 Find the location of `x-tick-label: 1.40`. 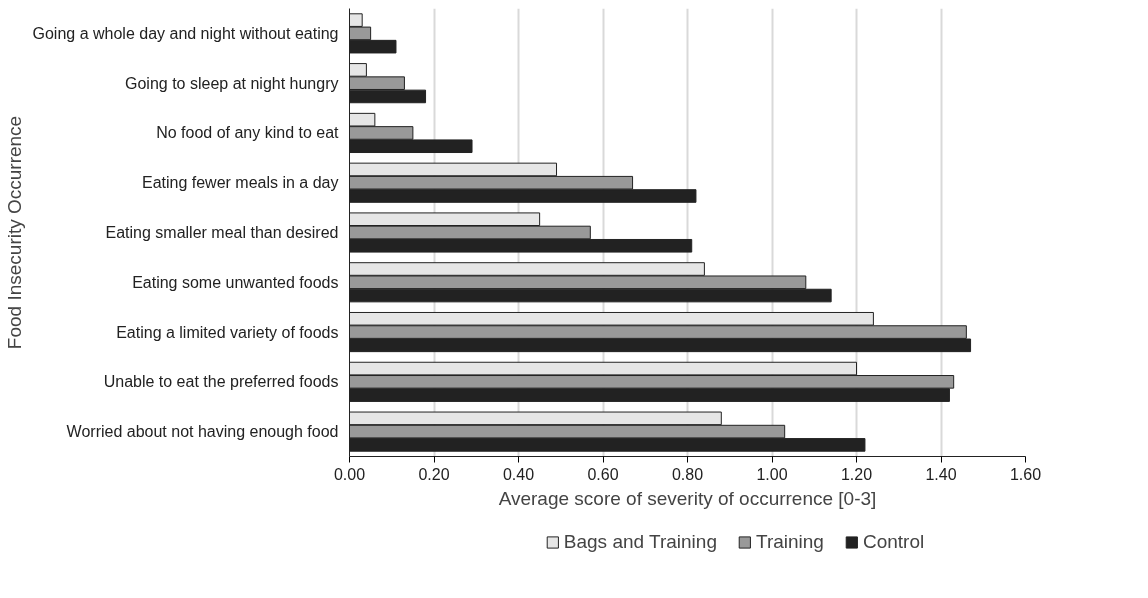

x-tick-label: 1.40 is located at coordinates (941, 474).